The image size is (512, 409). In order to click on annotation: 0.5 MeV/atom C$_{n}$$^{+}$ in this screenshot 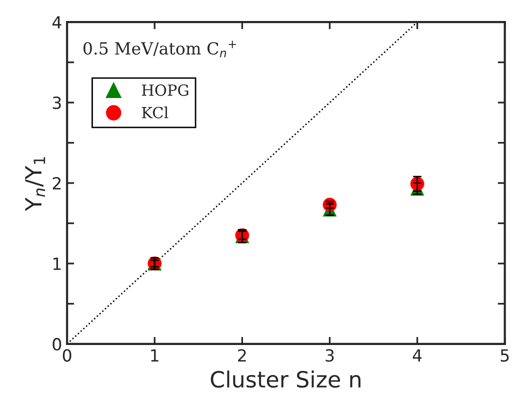, I will do `click(159, 49)`.